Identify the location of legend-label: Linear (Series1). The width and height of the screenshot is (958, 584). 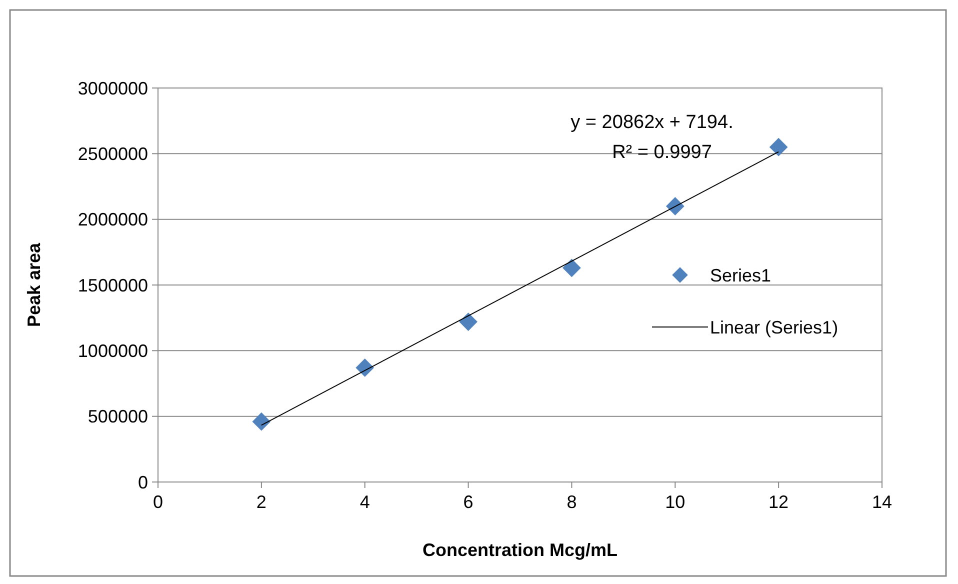
(774, 327).